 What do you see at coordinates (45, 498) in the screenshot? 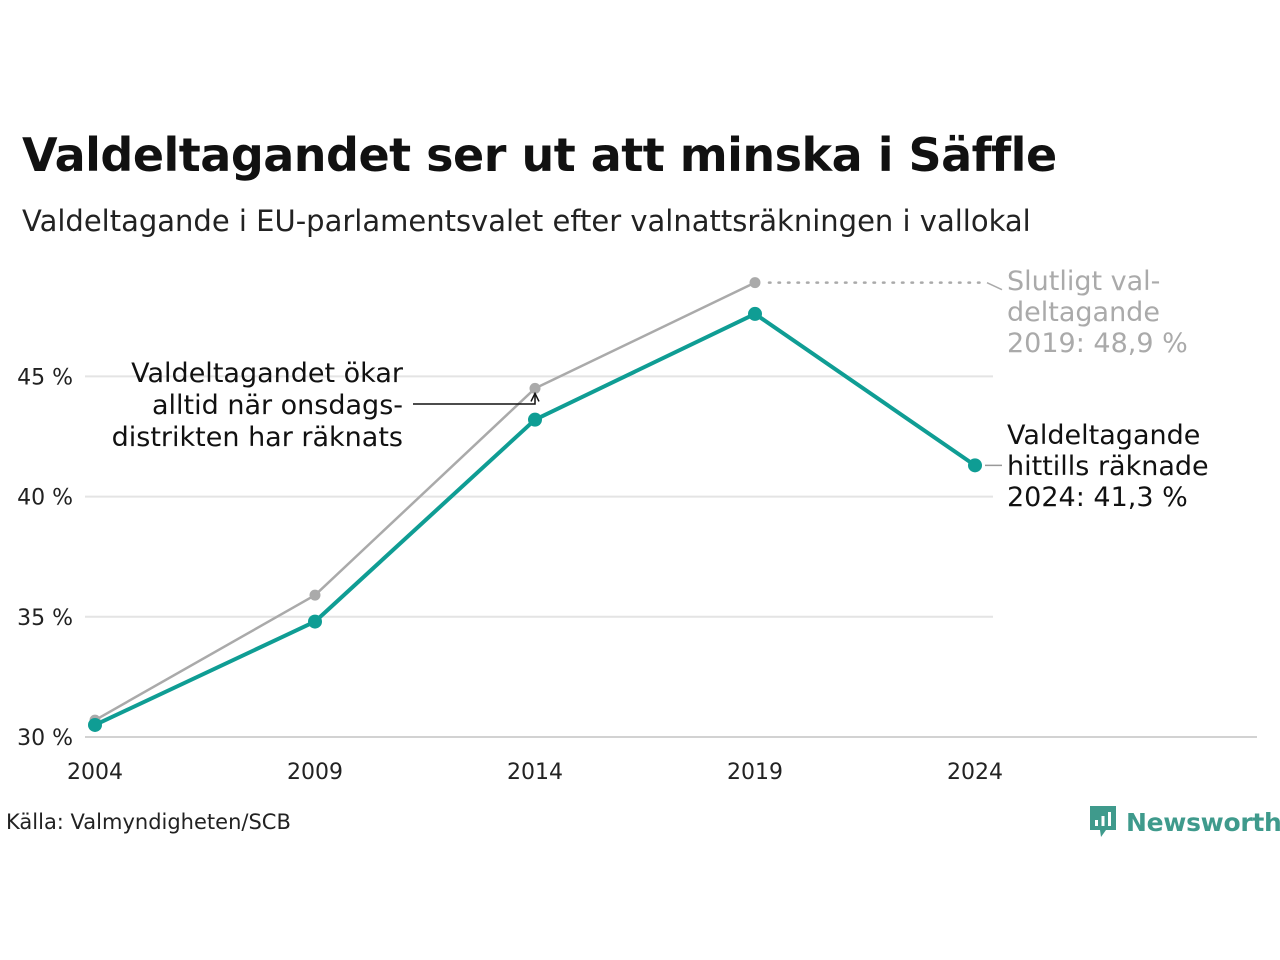
I see `y-tick-label: 40 %` at bounding box center [45, 498].